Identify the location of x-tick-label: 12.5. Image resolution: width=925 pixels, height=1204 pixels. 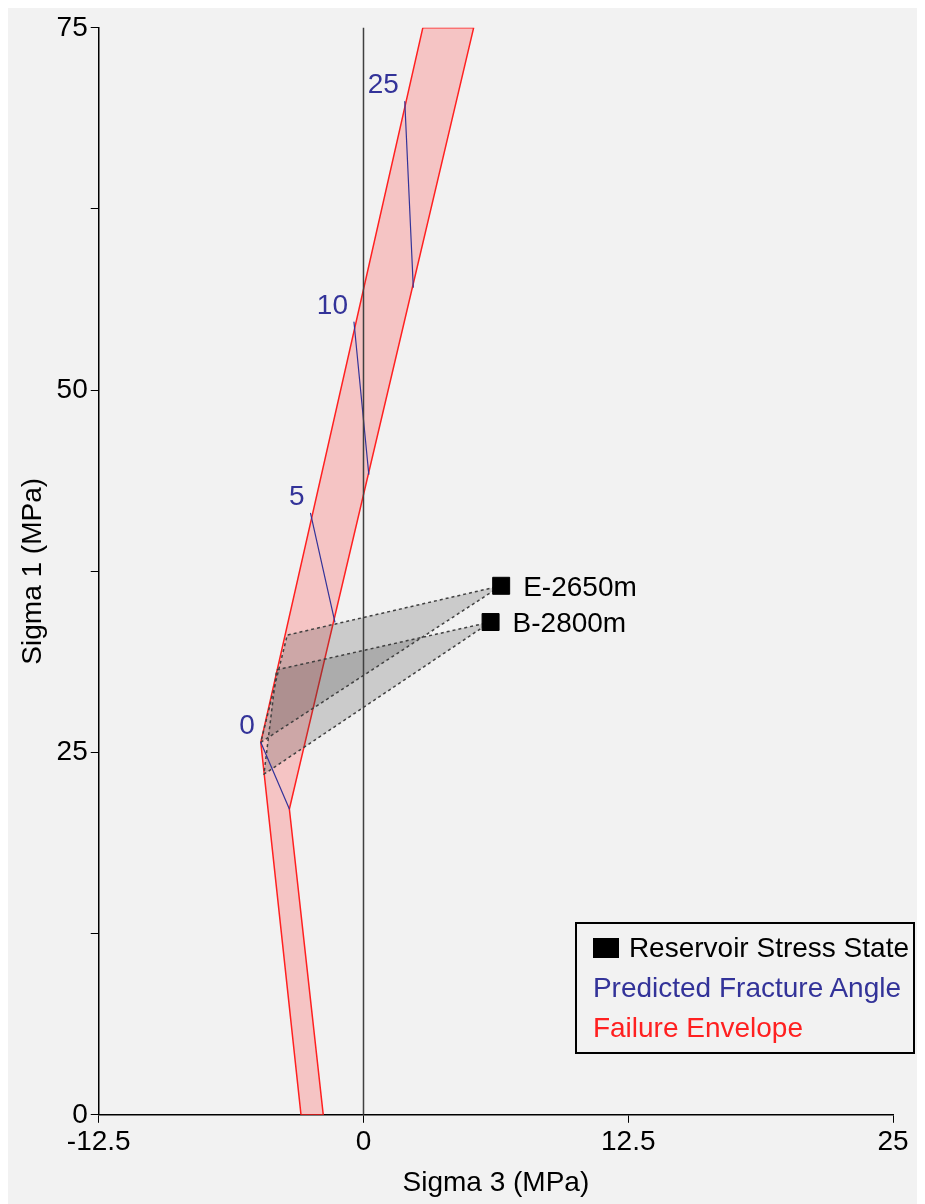
(628, 1141).